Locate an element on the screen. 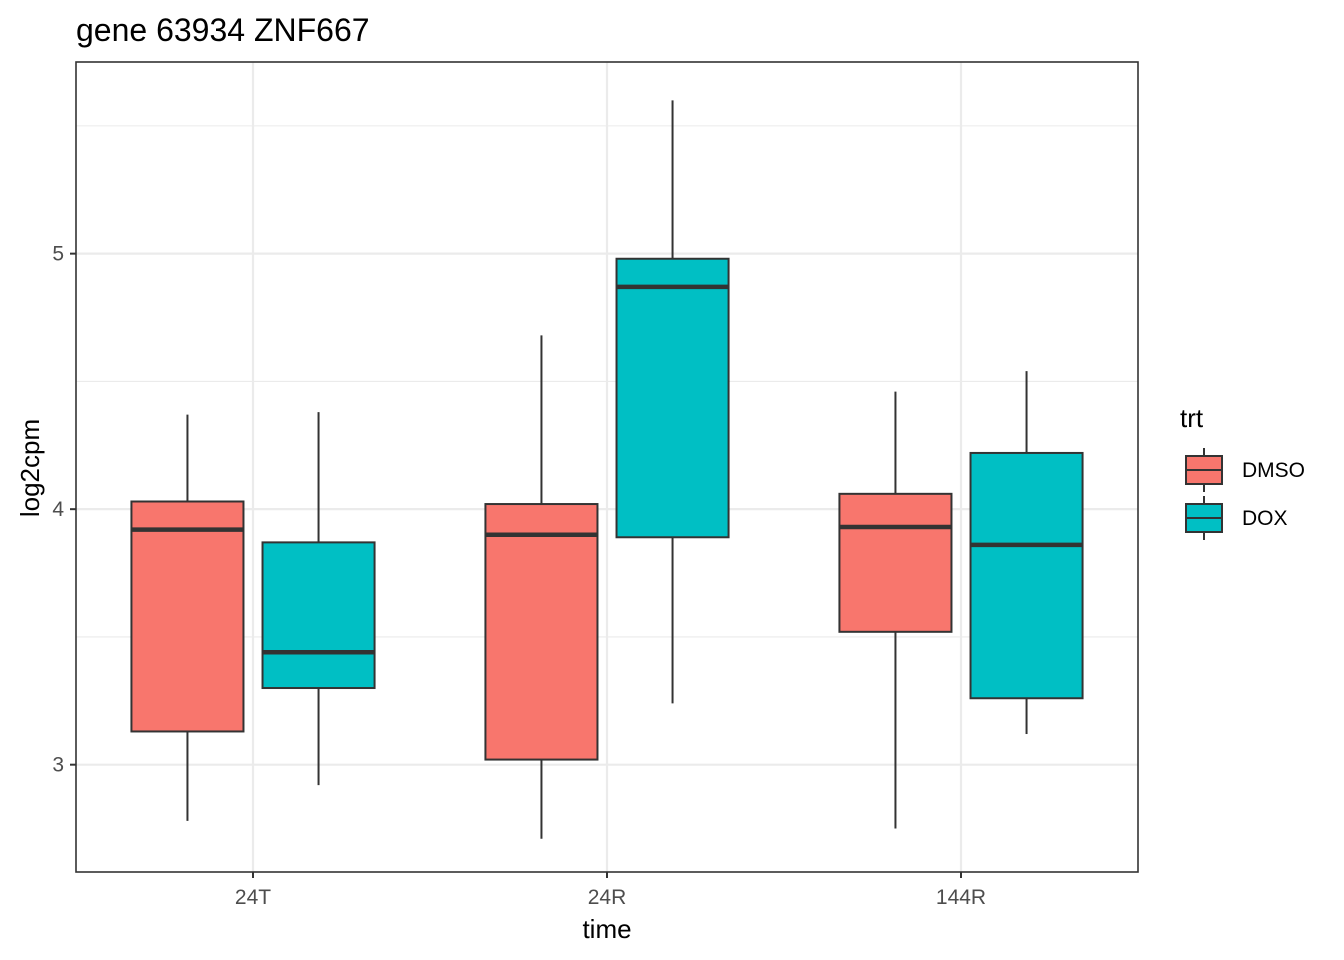 The height and width of the screenshot is (960, 1344). legend-item-dox: DOX is located at coordinates (1236, 518).